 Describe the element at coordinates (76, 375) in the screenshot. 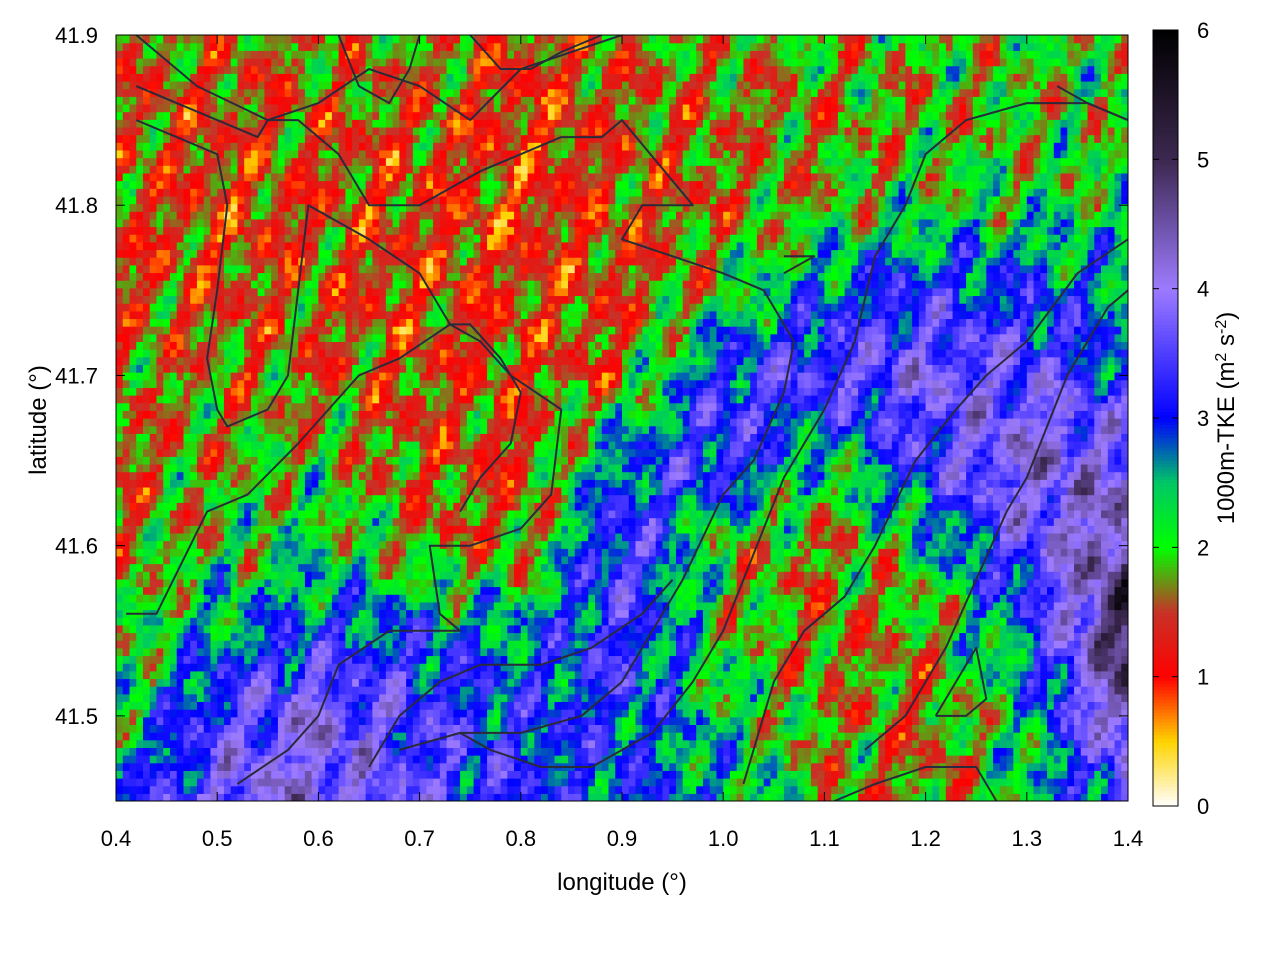

I see `y-tick-label: 41.7` at that location.